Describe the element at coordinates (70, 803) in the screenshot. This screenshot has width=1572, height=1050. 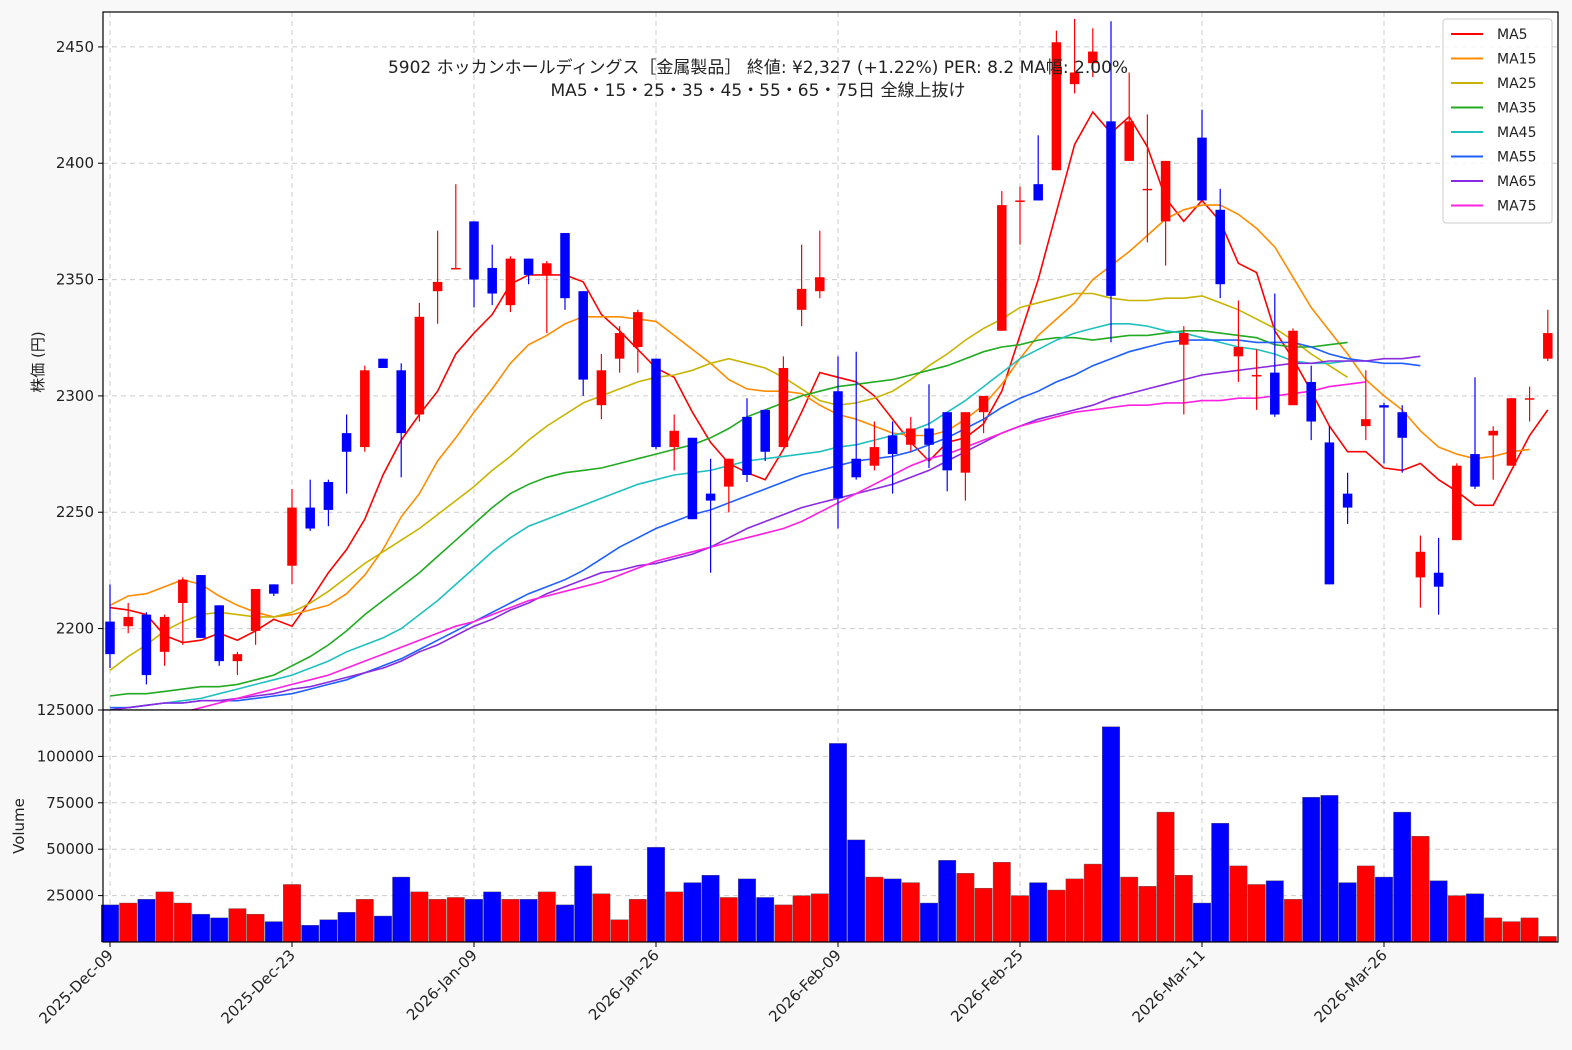
I see `volume-axis-ticks: 25000 50000 75000 100000 125000` at that location.